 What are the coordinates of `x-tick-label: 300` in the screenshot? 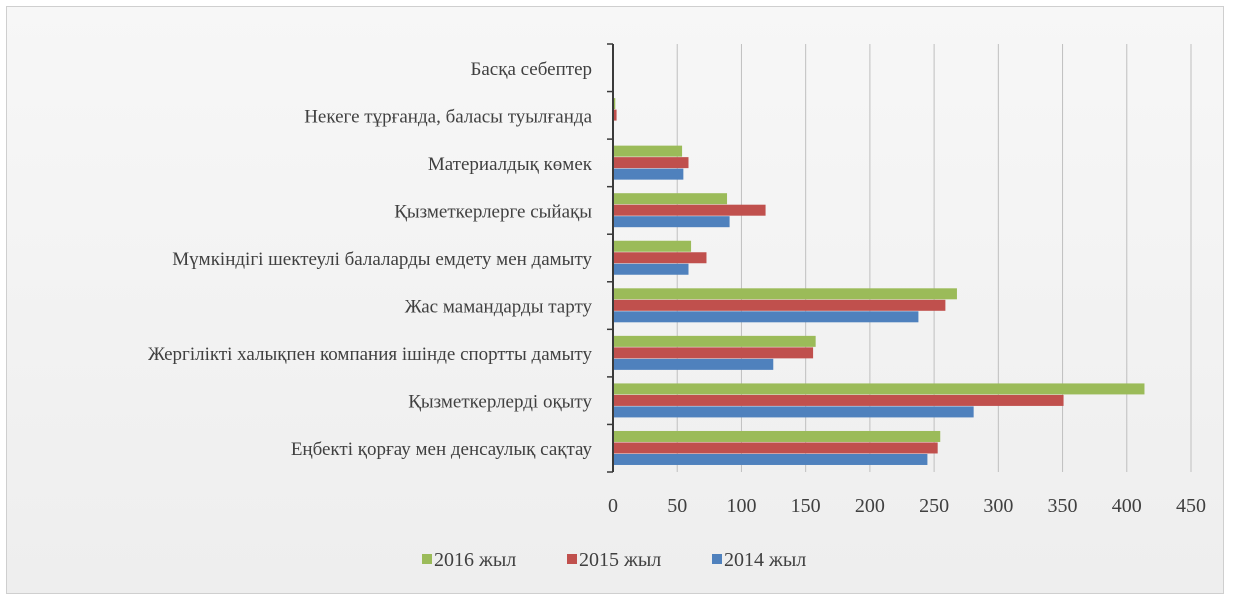 It's located at (998, 506).